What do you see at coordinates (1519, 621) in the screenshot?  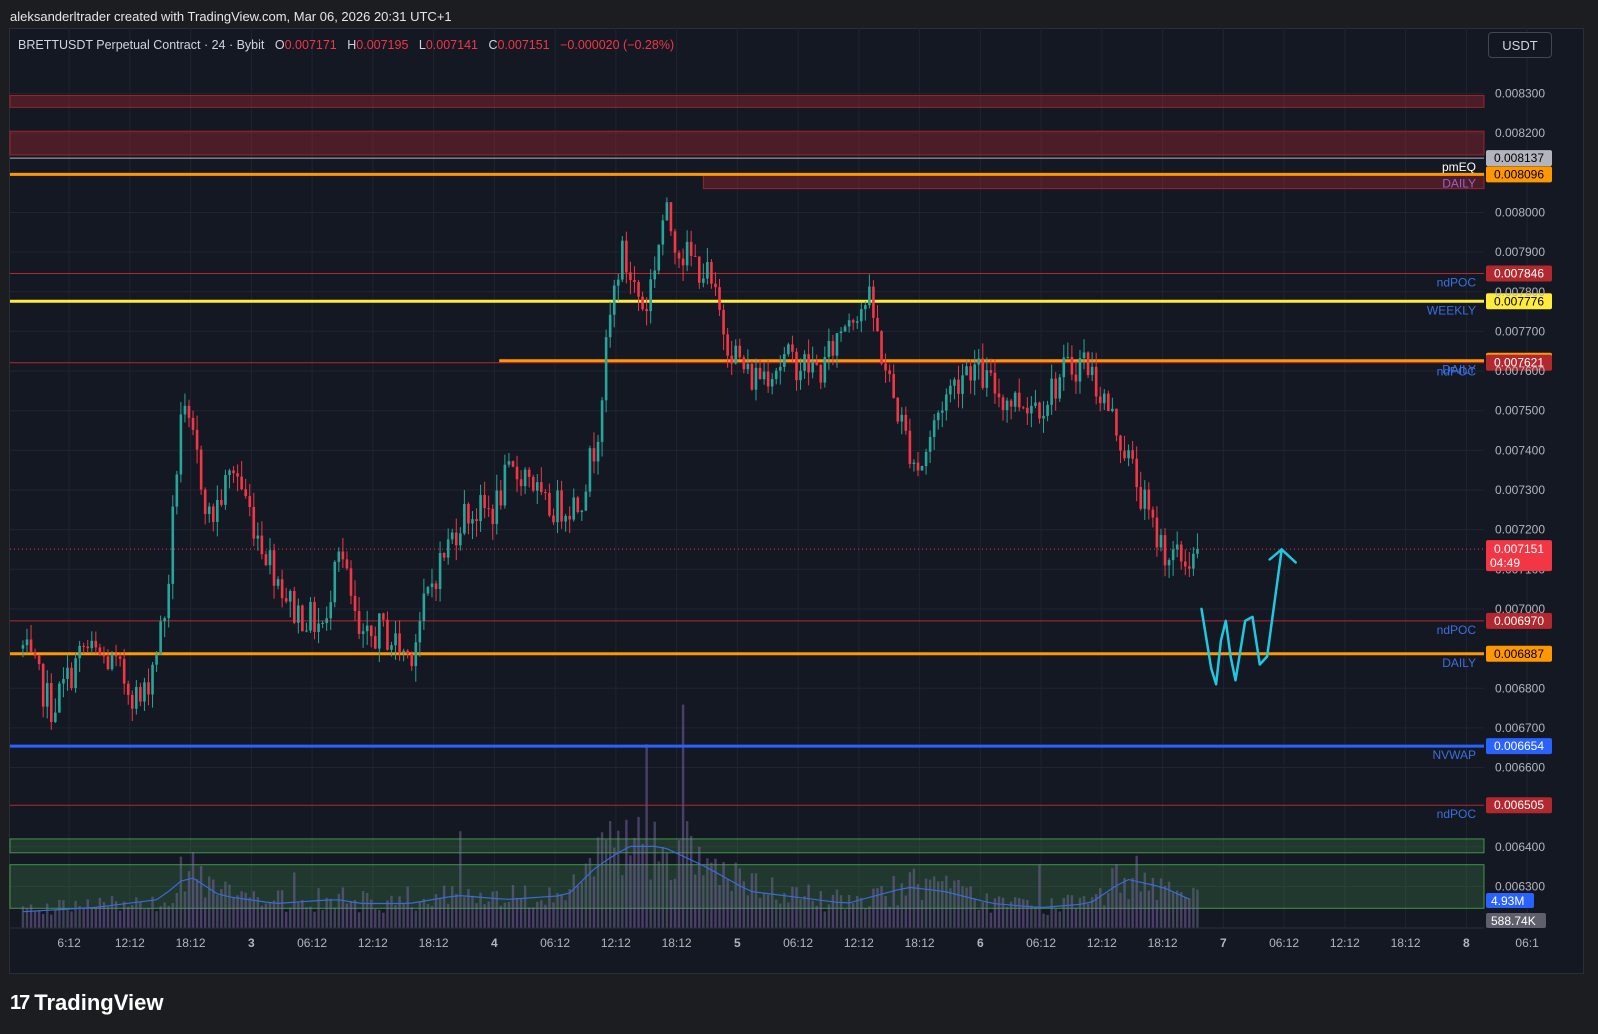 I see `price-tag-label: 0.006970` at bounding box center [1519, 621].